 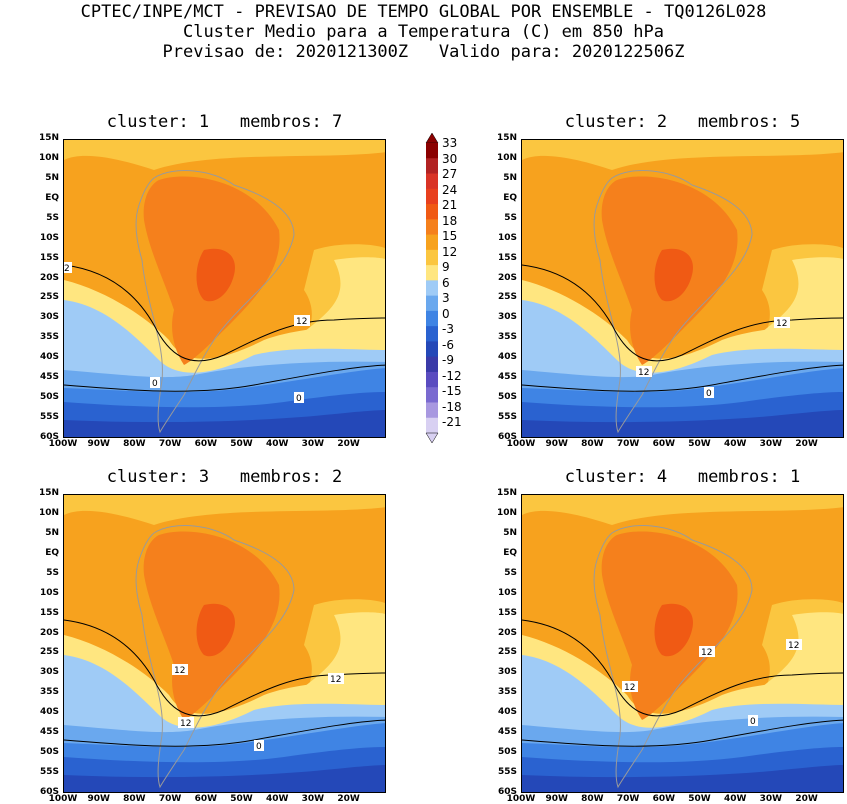 I want to click on colorbar-label: -6, so click(x=448, y=344).